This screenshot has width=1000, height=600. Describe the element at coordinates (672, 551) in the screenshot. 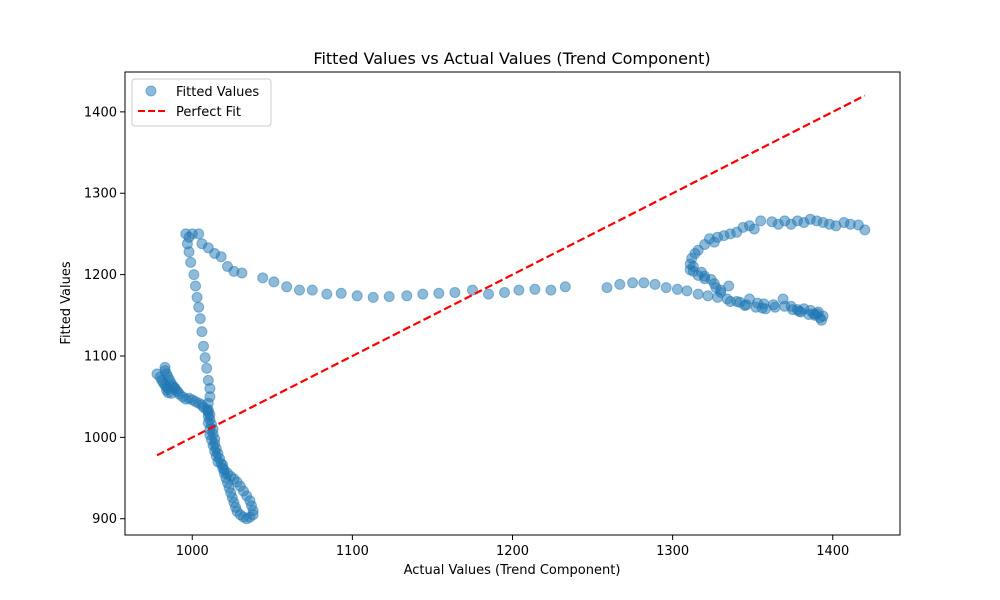

I see `x-tick-label: 1300` at that location.